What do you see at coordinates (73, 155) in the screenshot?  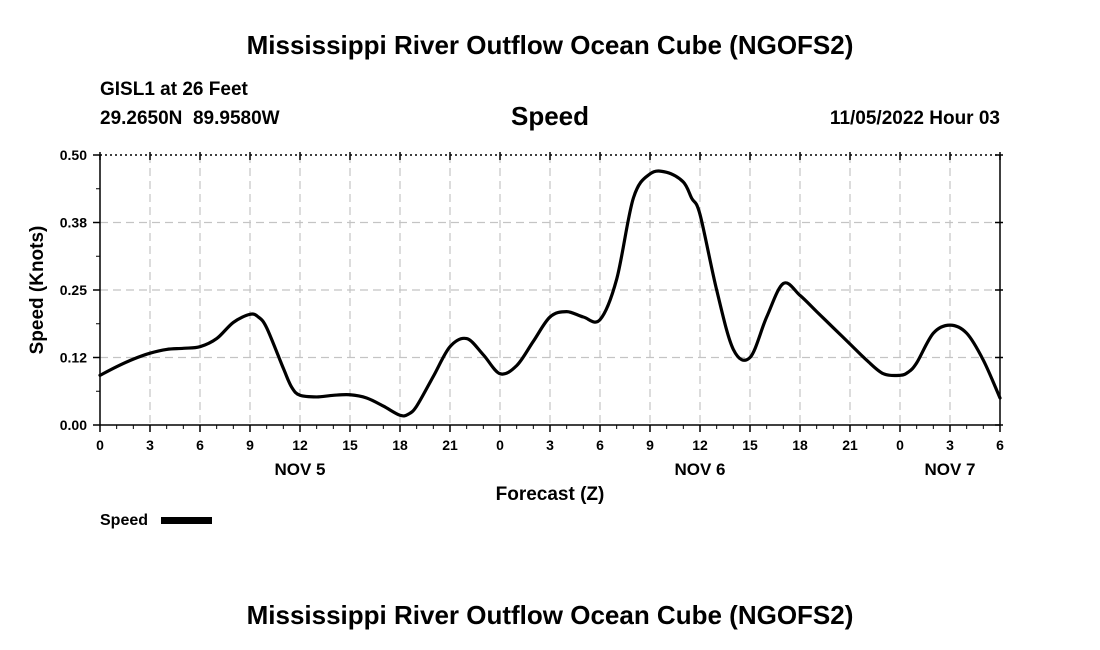 I see `y-tick-label: 0.50` at bounding box center [73, 155].